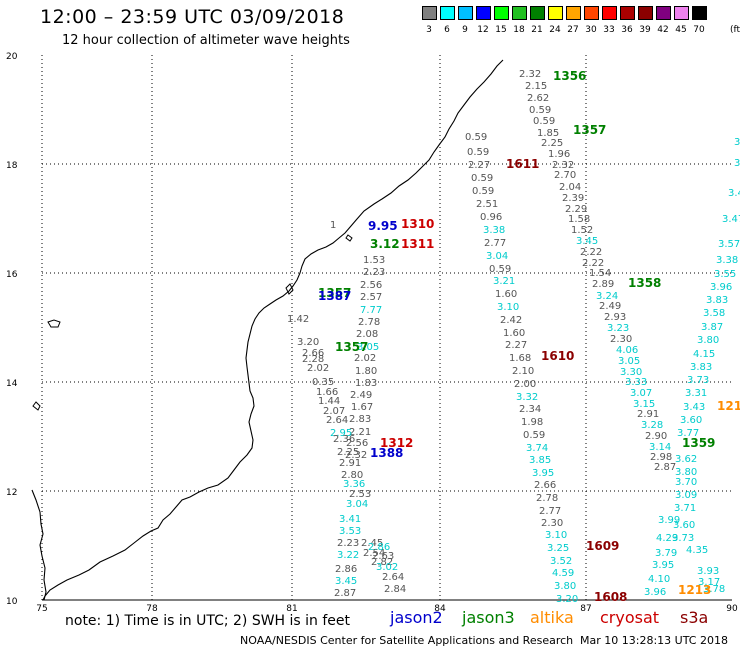 The image size is (740, 650). Describe the element at coordinates (357, 504) in the screenshot. I see `wave-height-value: 3.04` at that location.